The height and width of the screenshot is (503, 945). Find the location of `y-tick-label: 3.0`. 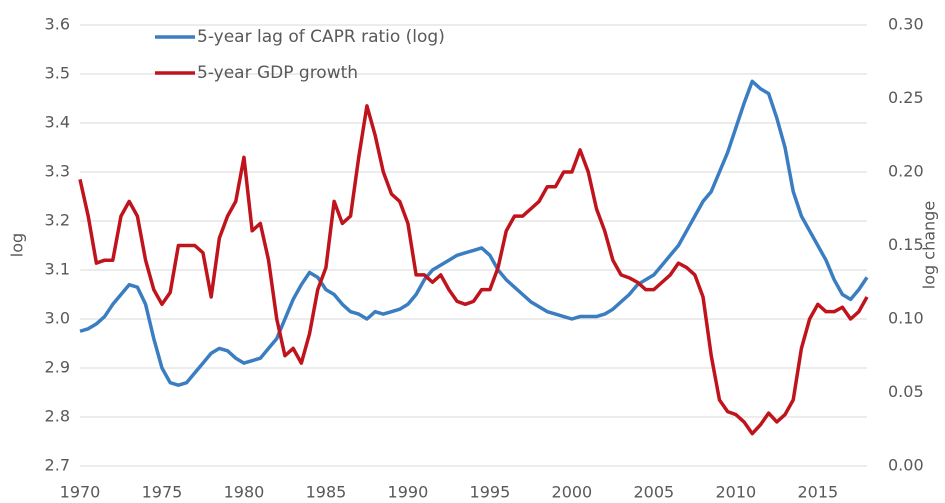

y-tick-label: 3.0 is located at coordinates (57, 318).